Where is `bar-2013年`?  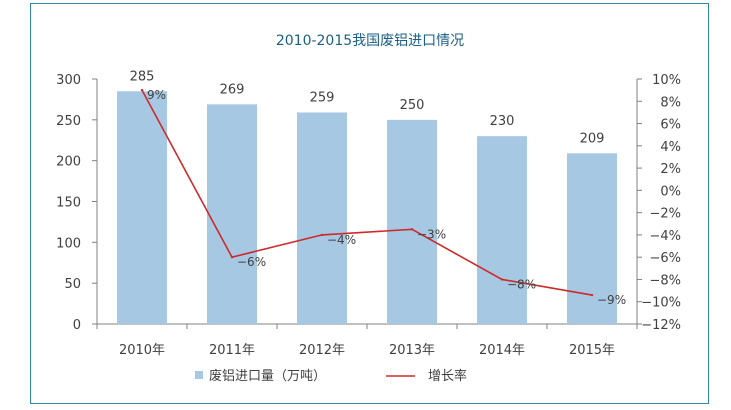
bar-2013年 is located at coordinates (412, 221).